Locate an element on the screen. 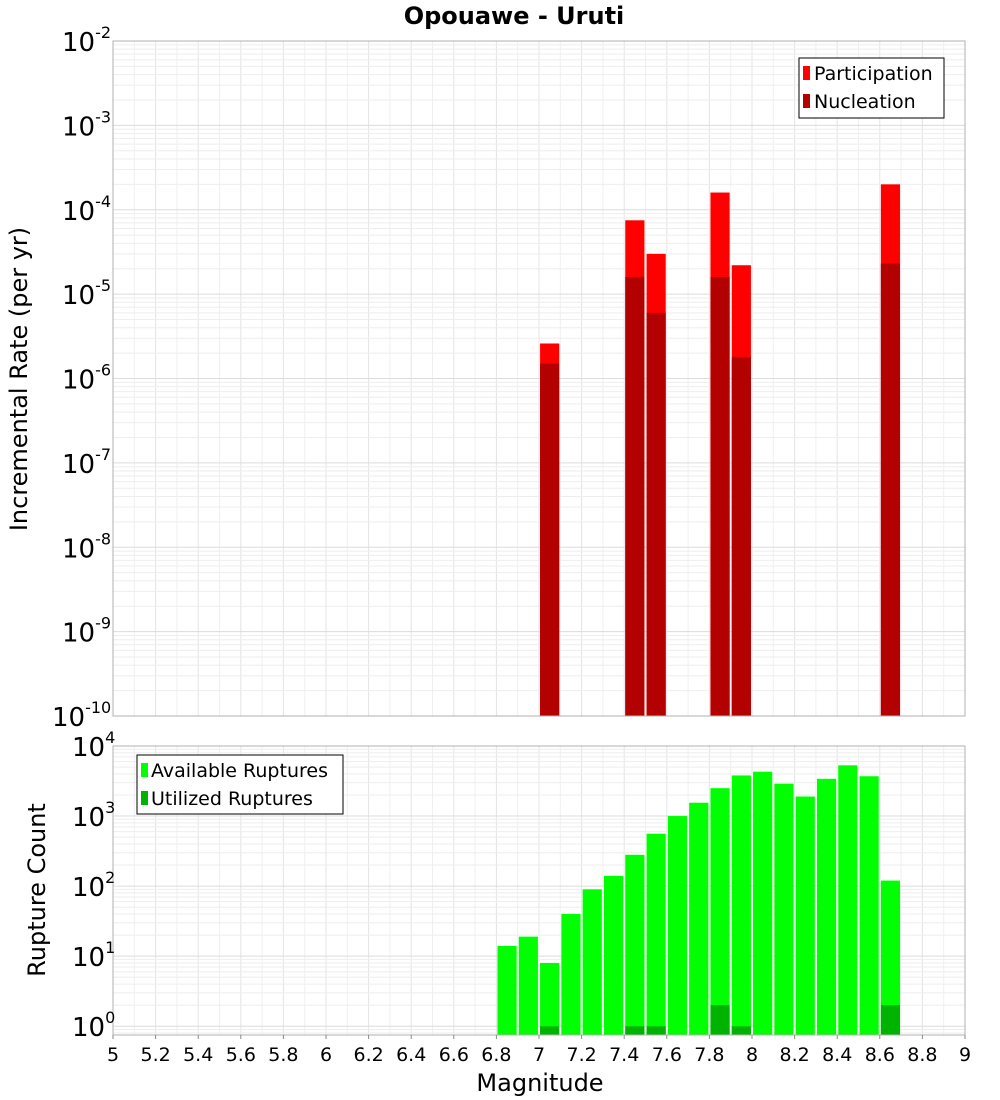  count-plot-legend: Available Ruptures Utilized Ruptures is located at coordinates (240, 784).